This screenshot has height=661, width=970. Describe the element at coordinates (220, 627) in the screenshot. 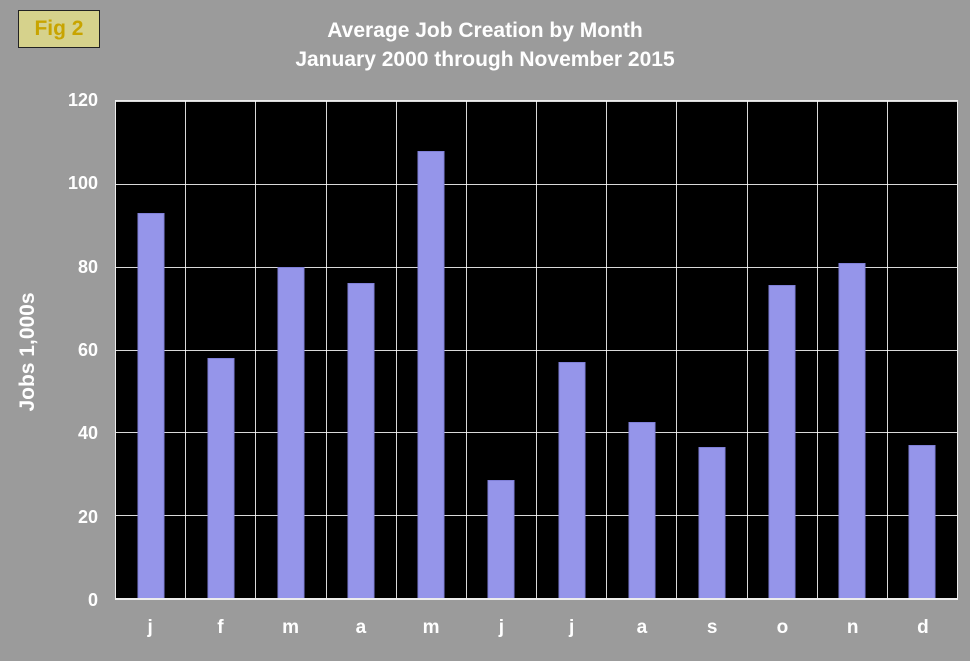

I see `x-tick-label: f` at that location.